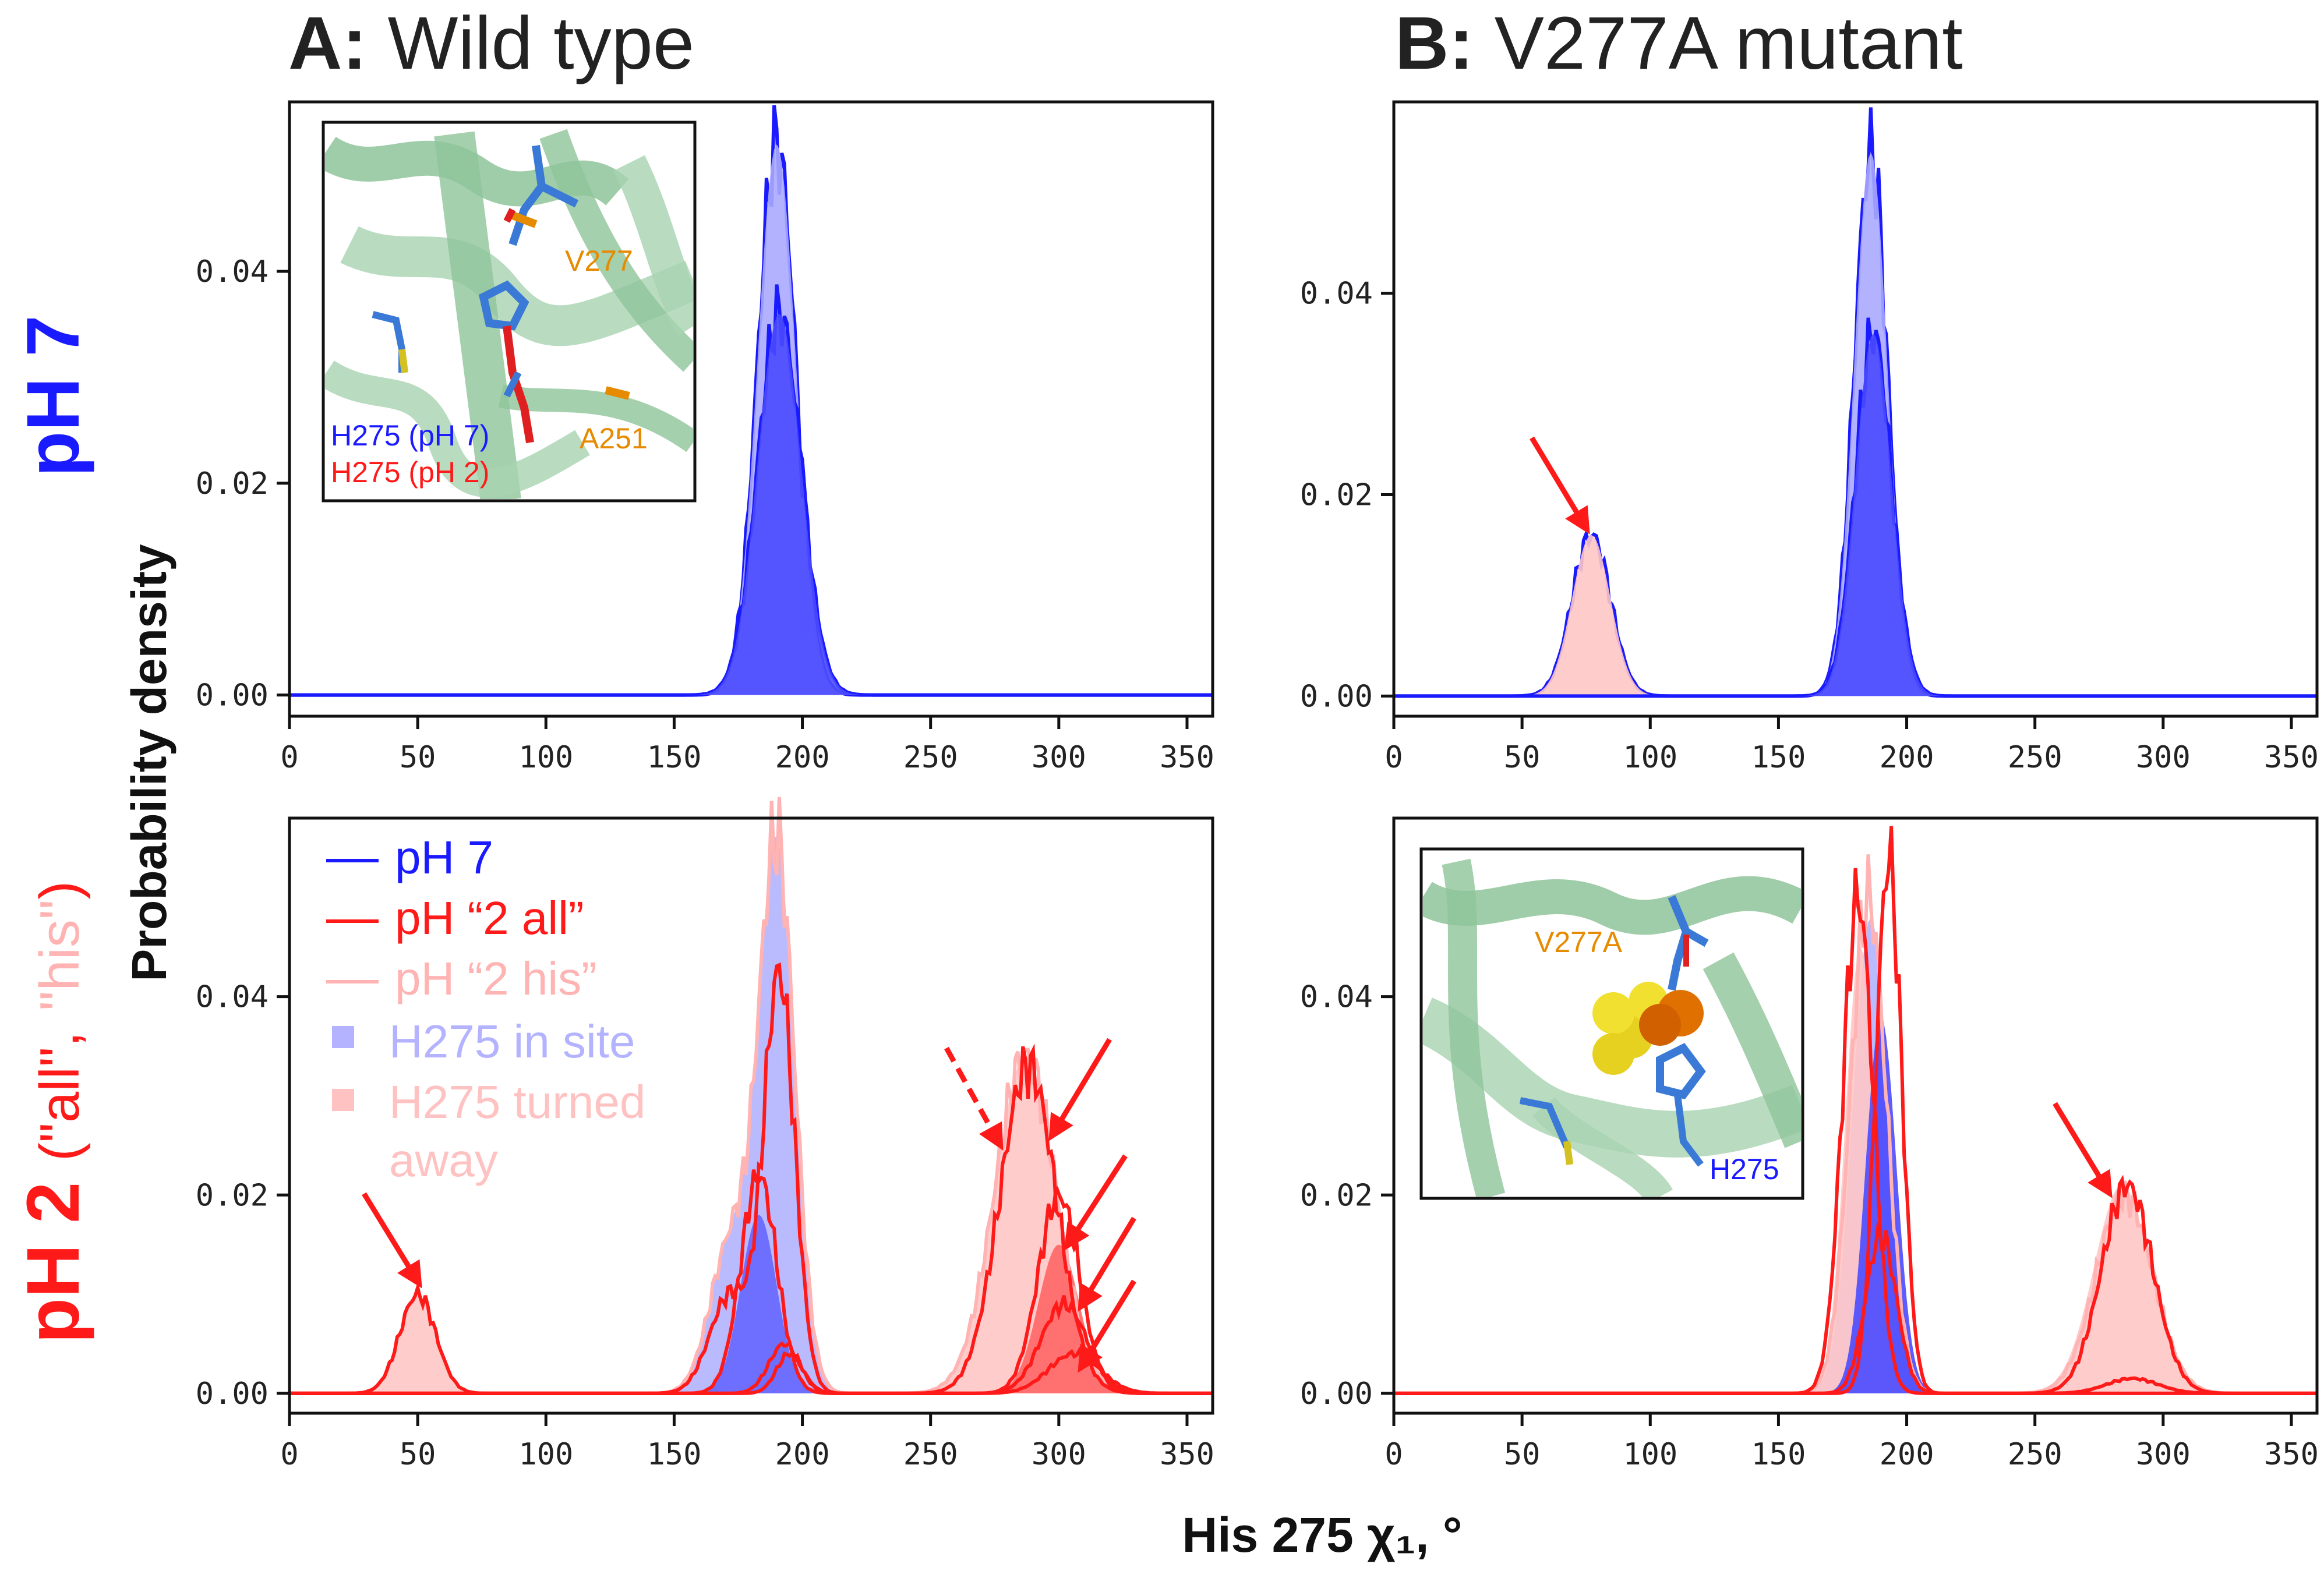 The width and height of the screenshot is (2324, 1571). I want to click on row-label-ph7: pH 7, so click(54, 396).